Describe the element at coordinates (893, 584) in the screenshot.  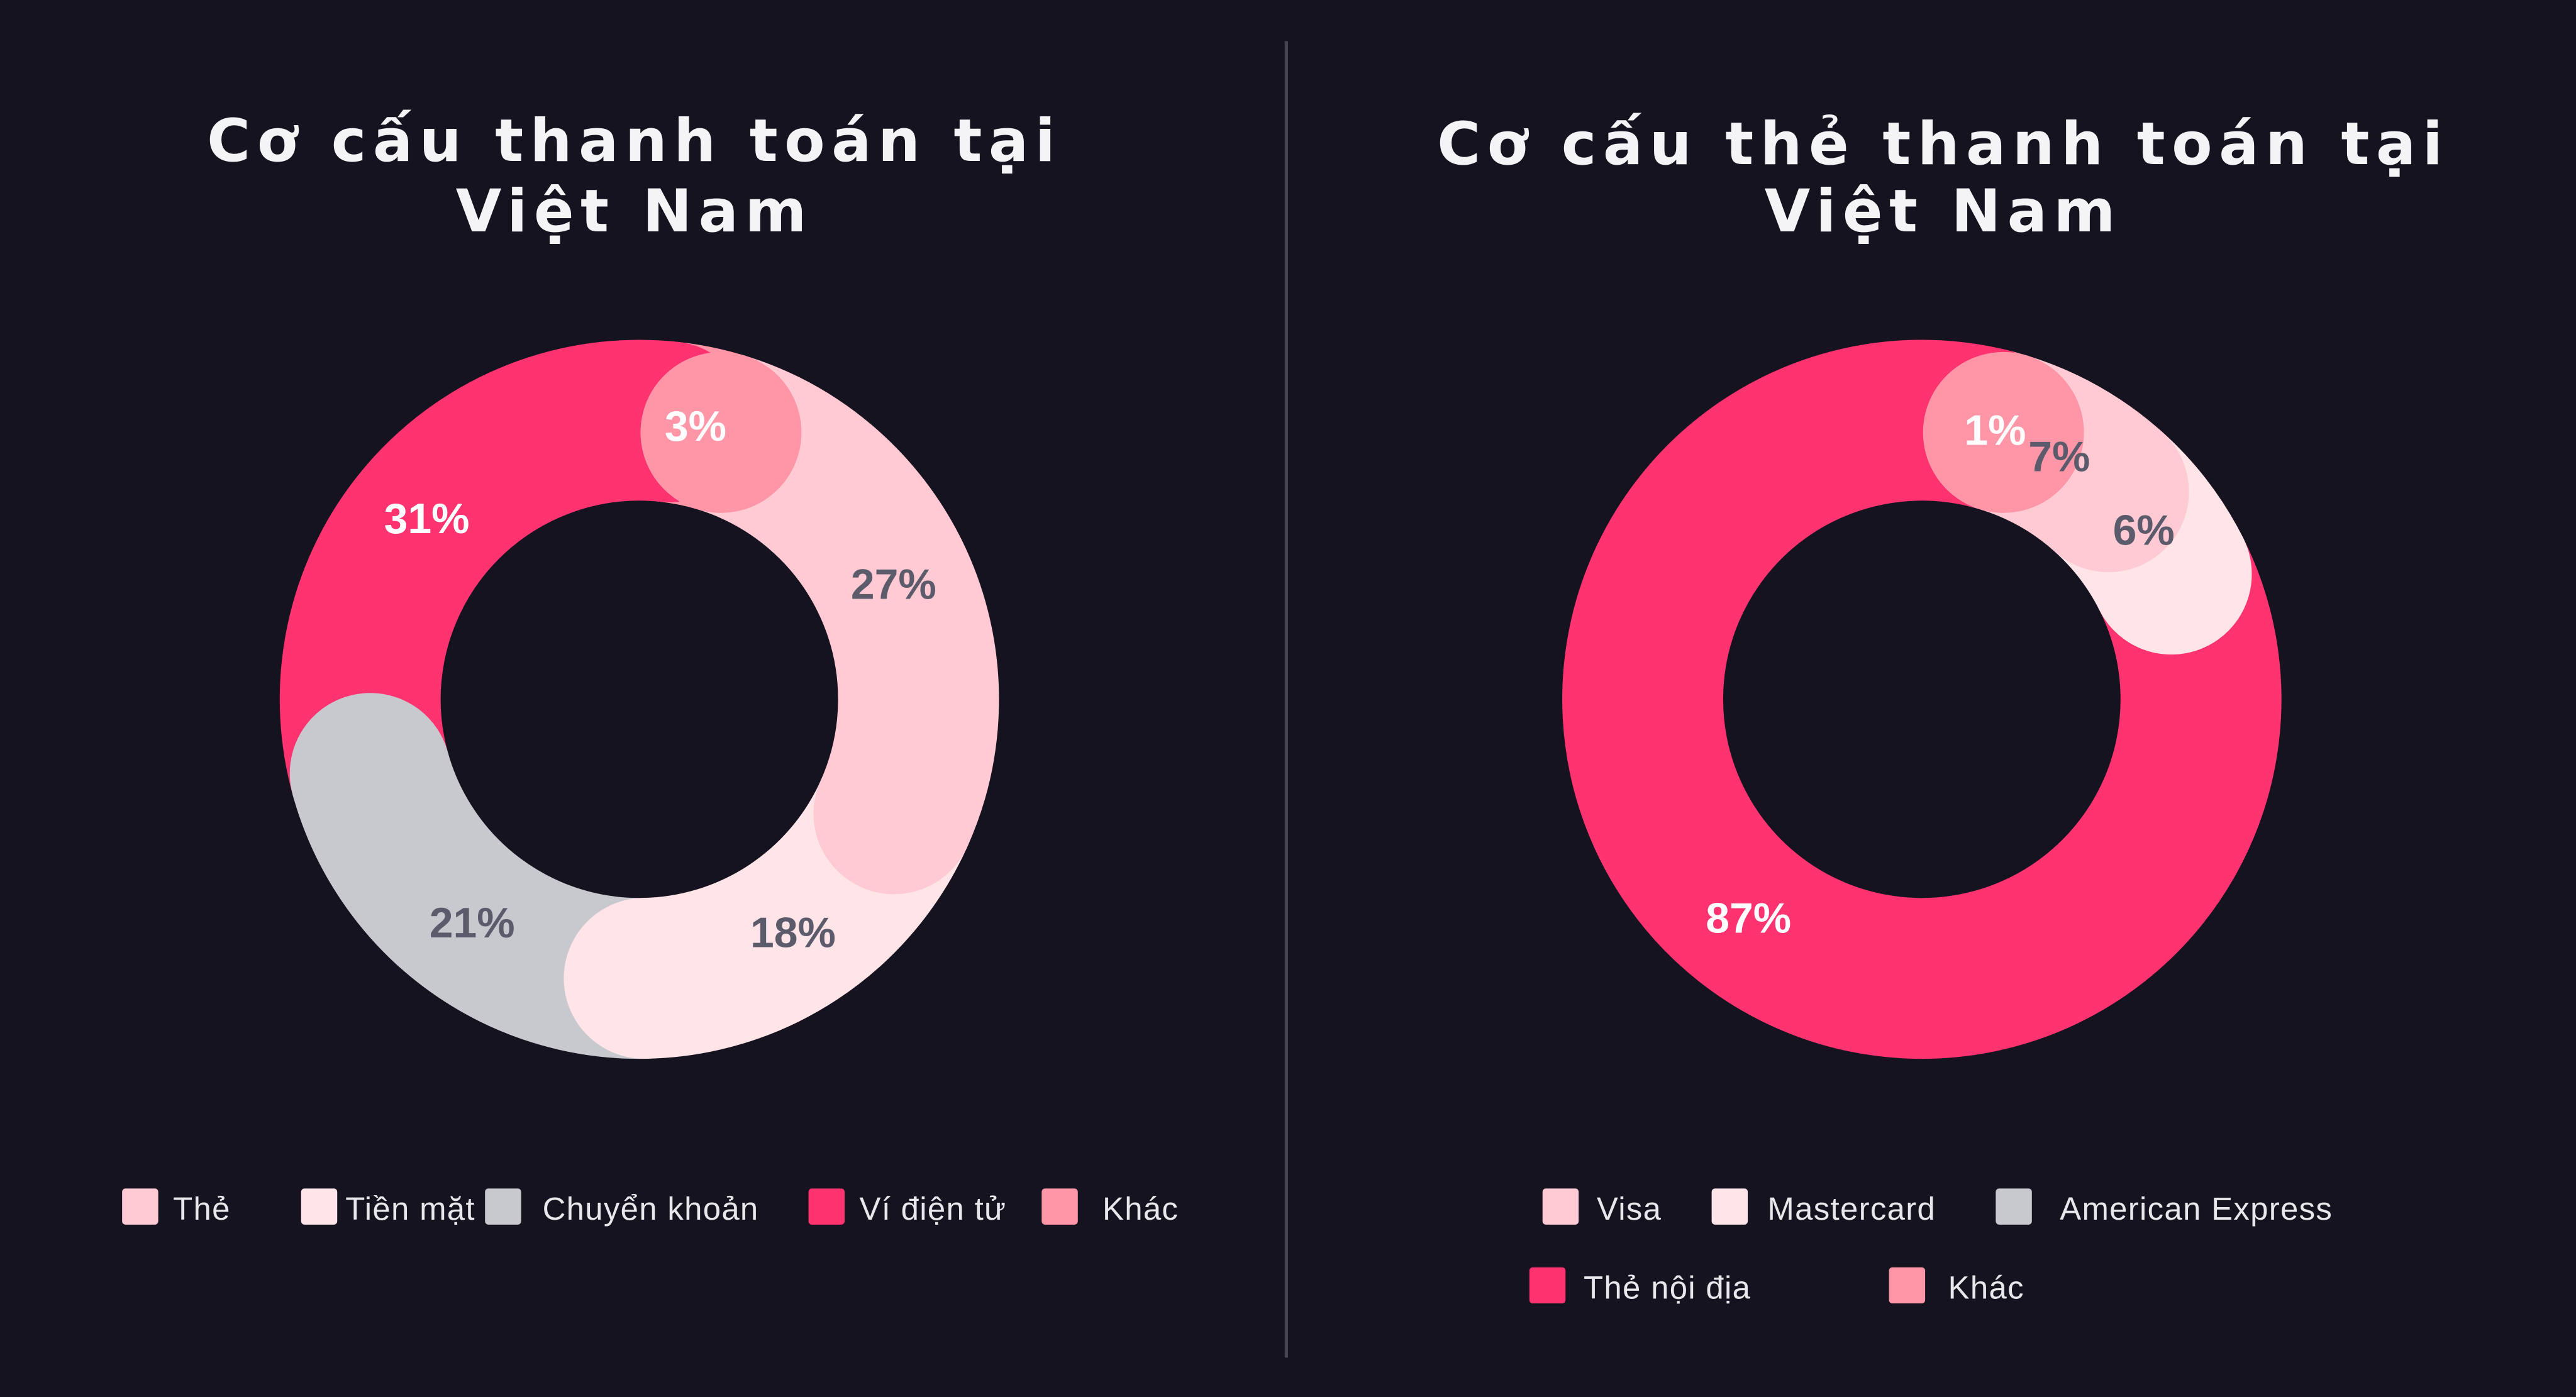
I see `data-label: 27%` at that location.